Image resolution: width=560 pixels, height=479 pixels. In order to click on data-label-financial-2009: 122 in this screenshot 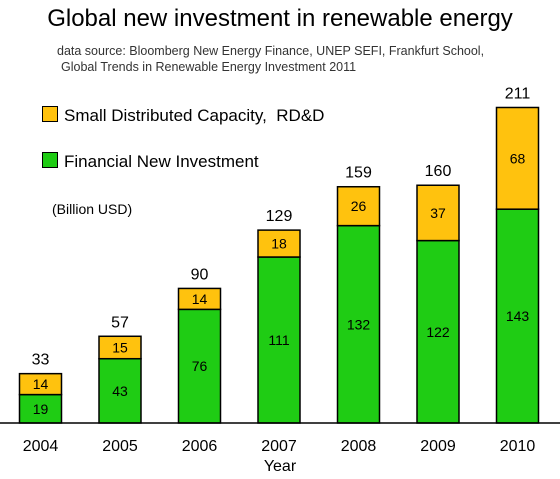, I will do `click(438, 332)`.